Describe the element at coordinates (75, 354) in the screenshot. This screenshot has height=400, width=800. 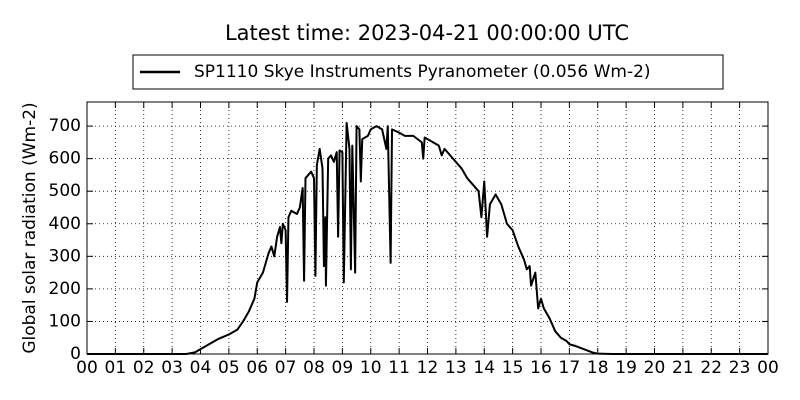
I see `y-tick-label: 0` at that location.